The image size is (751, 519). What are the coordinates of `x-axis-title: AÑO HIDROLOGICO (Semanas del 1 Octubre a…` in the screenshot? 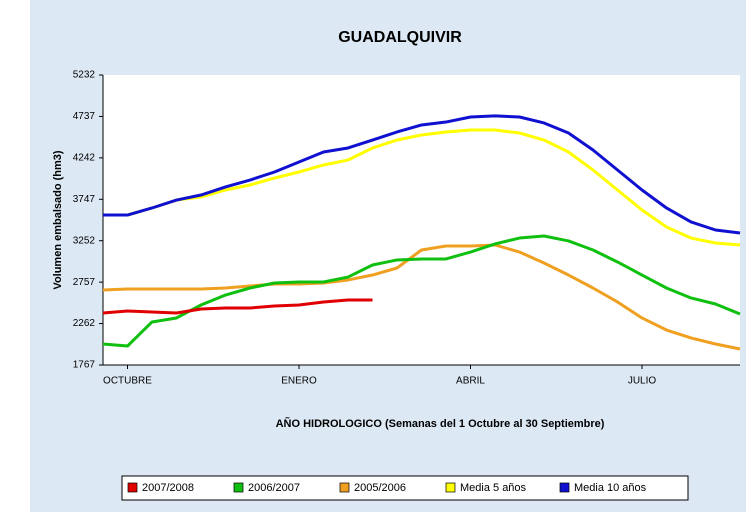 It's located at (440, 423).